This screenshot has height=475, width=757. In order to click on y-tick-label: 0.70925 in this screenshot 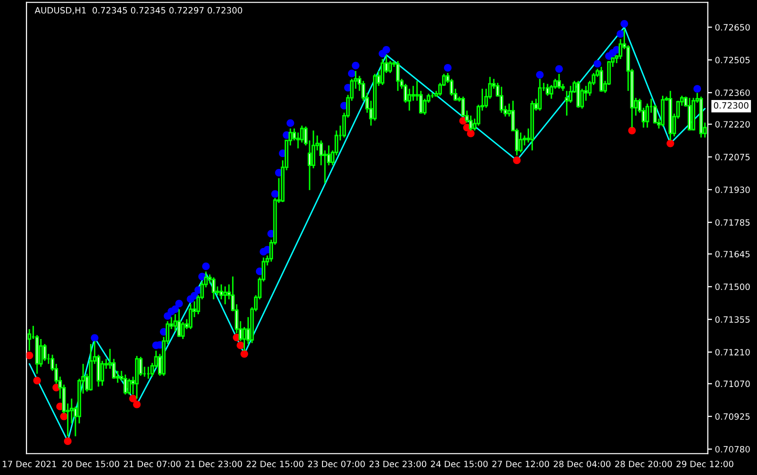, I will do `click(732, 416)`.